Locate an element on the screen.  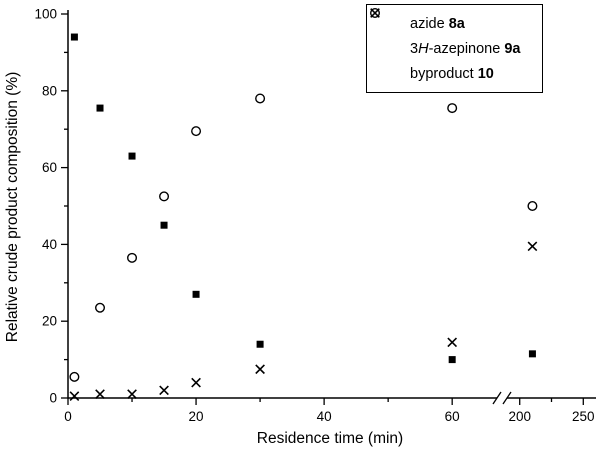
y-axis-title: Relative crude product composition (%) is located at coordinates (12, 207).